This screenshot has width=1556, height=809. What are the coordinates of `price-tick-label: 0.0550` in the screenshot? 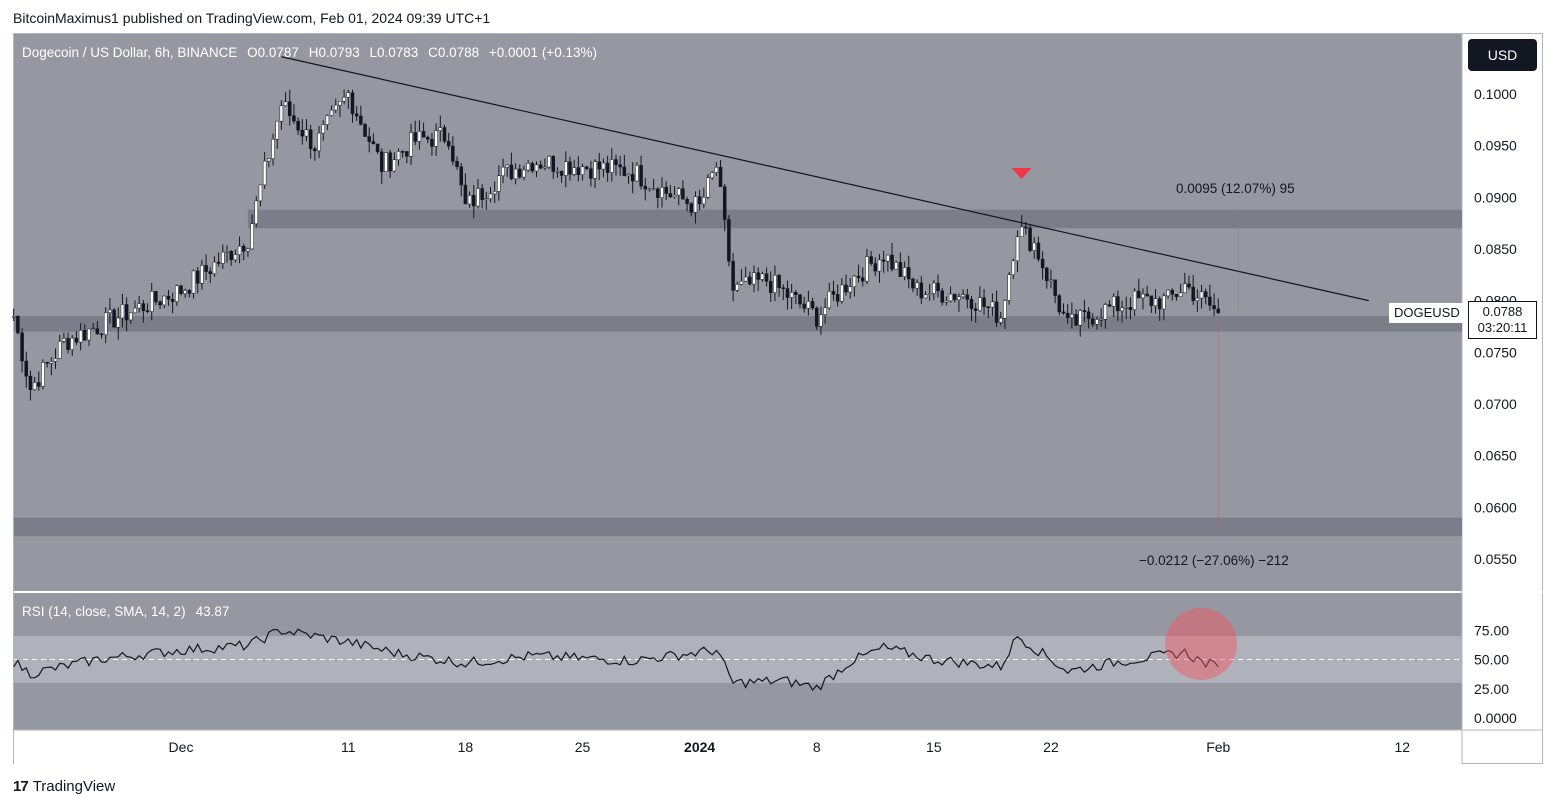 It's located at (1495, 559).